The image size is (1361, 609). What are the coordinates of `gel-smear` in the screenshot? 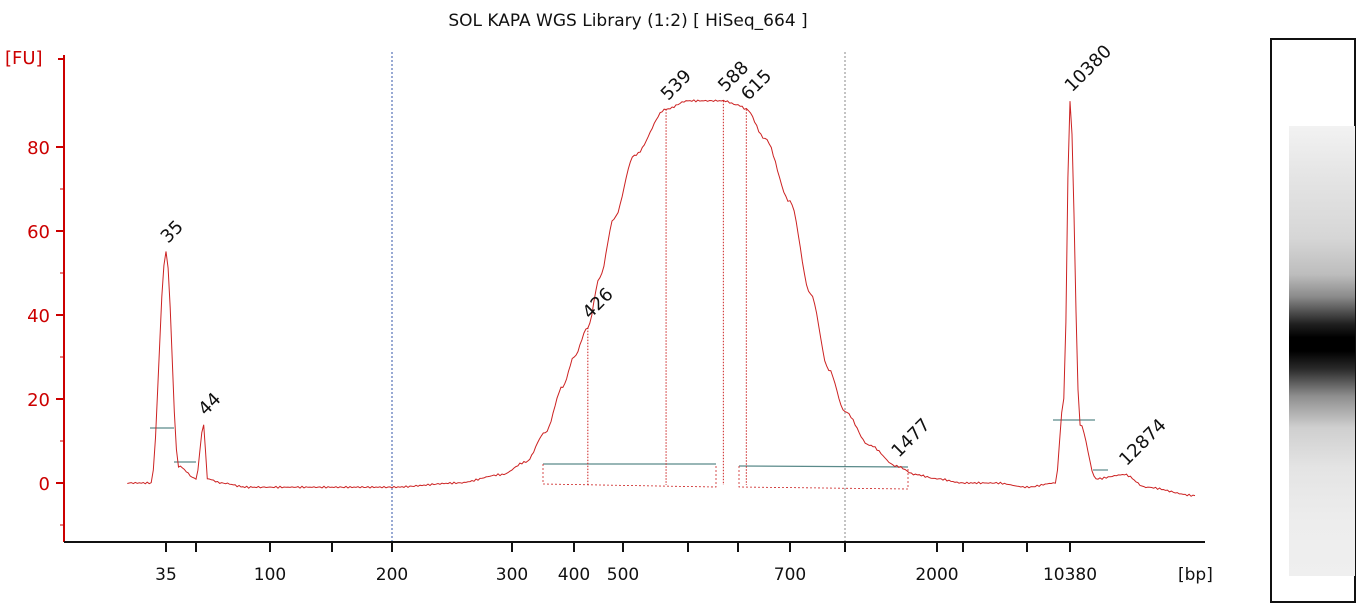 It's located at (1322, 351).